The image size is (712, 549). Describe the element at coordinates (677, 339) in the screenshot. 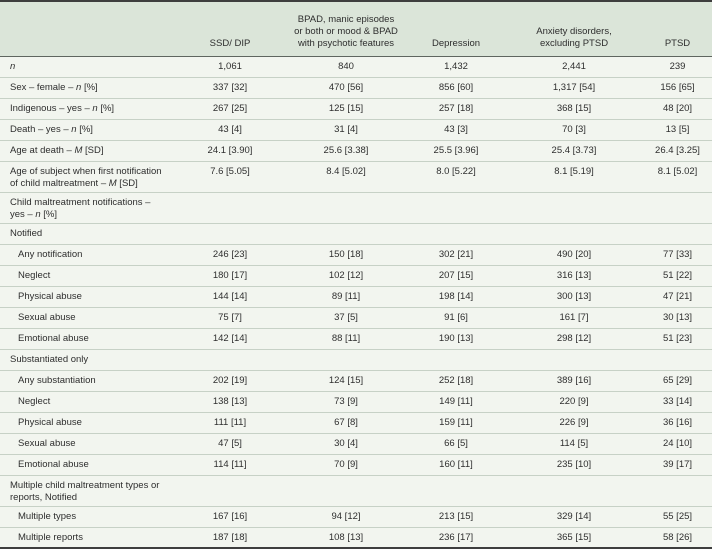

I see `cell-value: 51 [23]` at that location.